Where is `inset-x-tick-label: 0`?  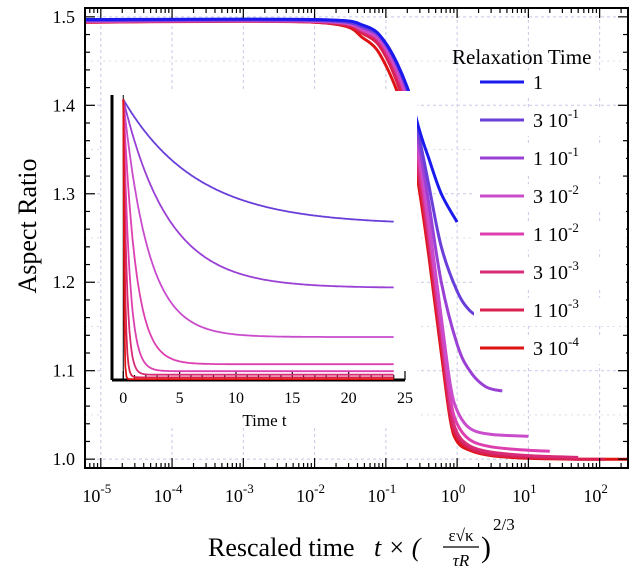 inset-x-tick-label: 0 is located at coordinates (123, 398).